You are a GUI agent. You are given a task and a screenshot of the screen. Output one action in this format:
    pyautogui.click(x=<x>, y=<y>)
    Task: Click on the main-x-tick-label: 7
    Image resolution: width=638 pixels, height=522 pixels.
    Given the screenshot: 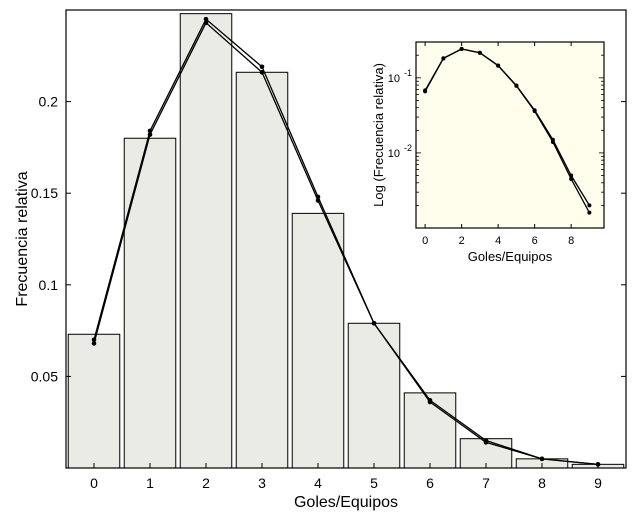 What is the action you would take?
    pyautogui.click(x=486, y=483)
    